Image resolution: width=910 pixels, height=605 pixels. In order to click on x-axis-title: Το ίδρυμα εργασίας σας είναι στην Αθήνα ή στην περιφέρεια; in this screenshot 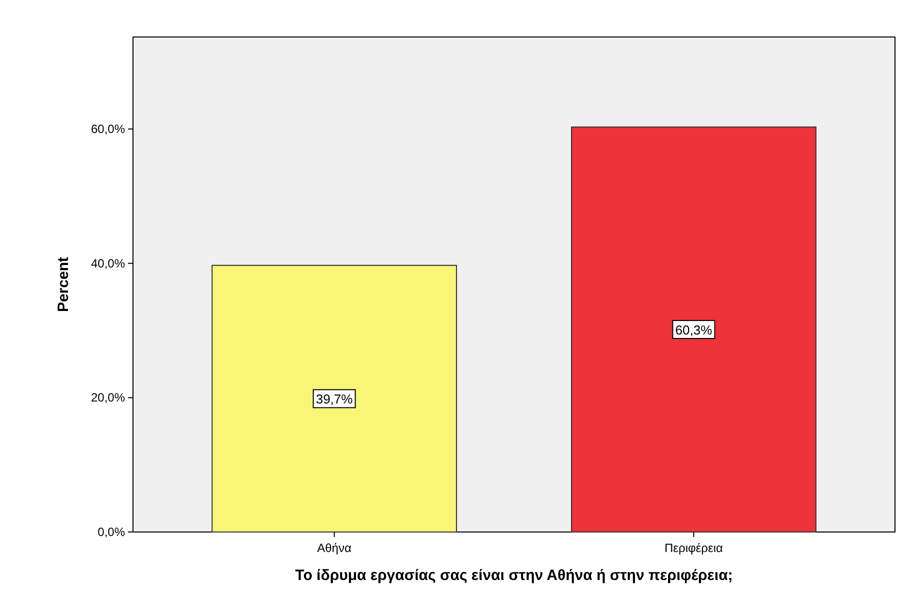, I will do `click(514, 575)`.